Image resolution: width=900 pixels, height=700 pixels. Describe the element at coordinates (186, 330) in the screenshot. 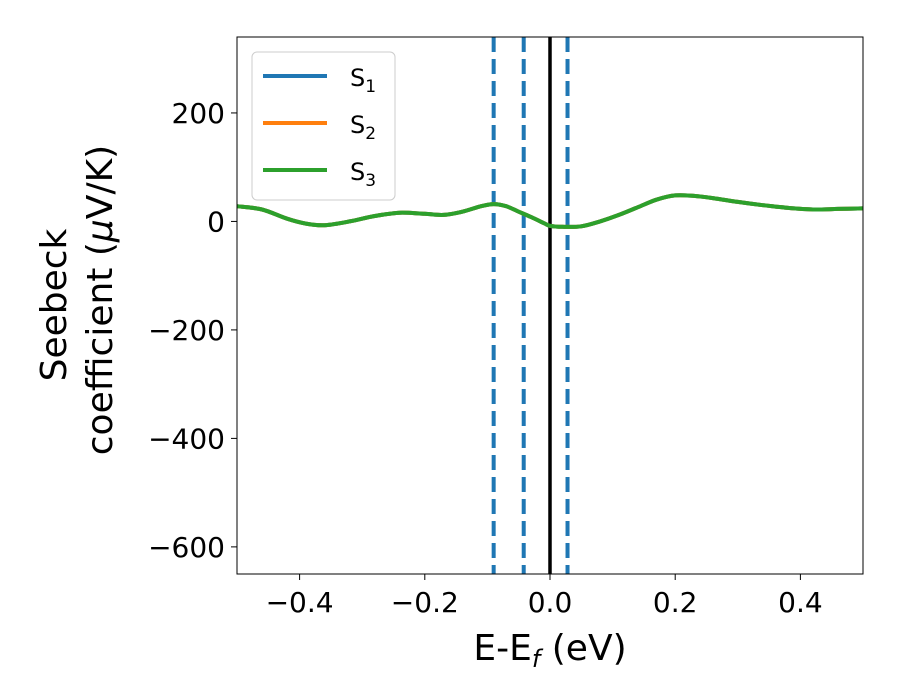

I see `y-tick-label: −200` at that location.